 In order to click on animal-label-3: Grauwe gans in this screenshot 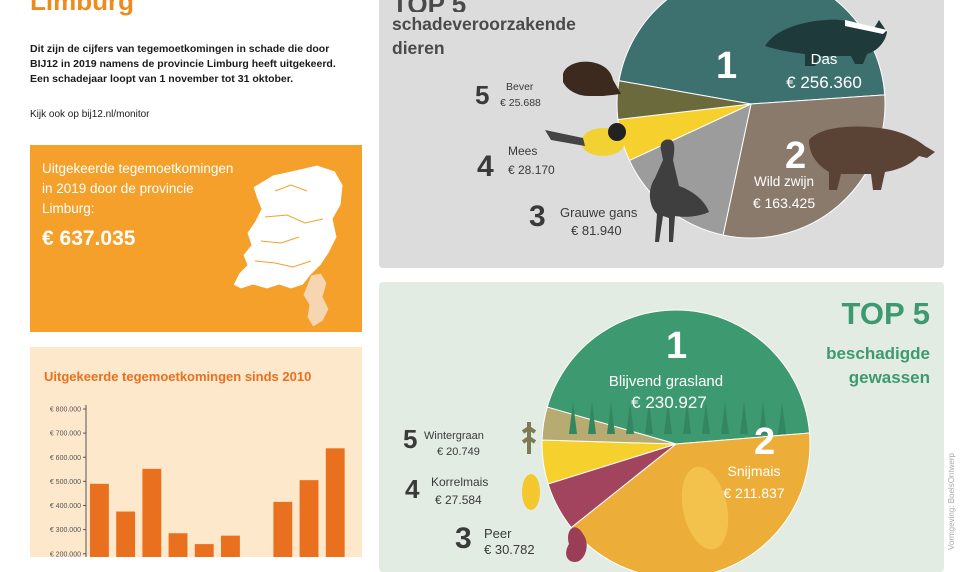, I will do `click(599, 212)`.